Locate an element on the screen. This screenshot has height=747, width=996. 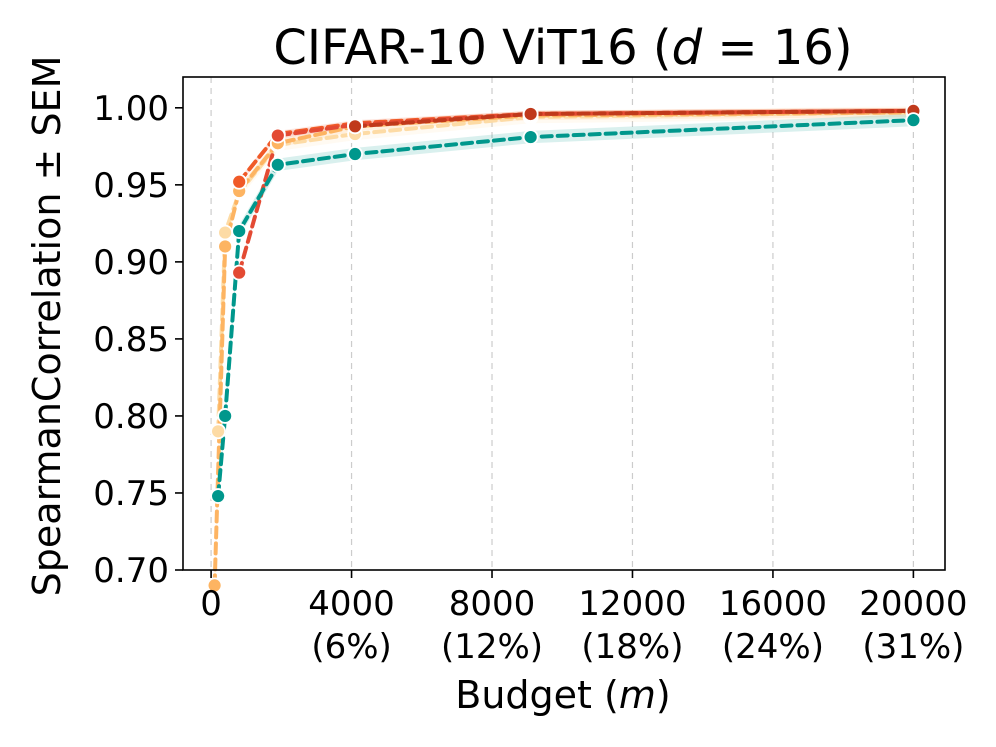
x-tick-sublabel: (24%) is located at coordinates (773, 647).